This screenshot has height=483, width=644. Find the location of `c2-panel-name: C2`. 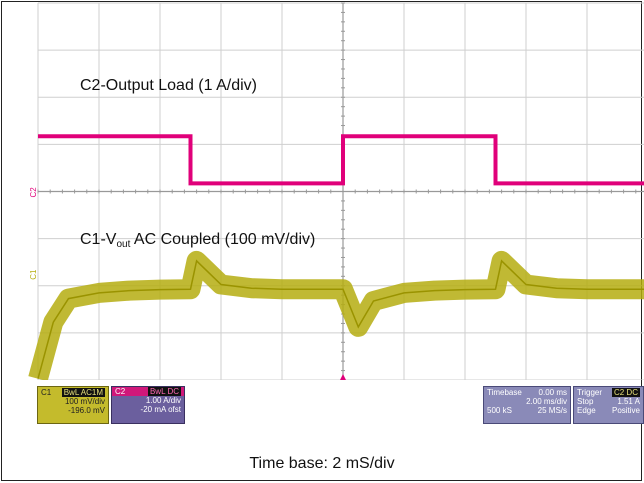

c2-panel-name: C2 is located at coordinates (120, 391).